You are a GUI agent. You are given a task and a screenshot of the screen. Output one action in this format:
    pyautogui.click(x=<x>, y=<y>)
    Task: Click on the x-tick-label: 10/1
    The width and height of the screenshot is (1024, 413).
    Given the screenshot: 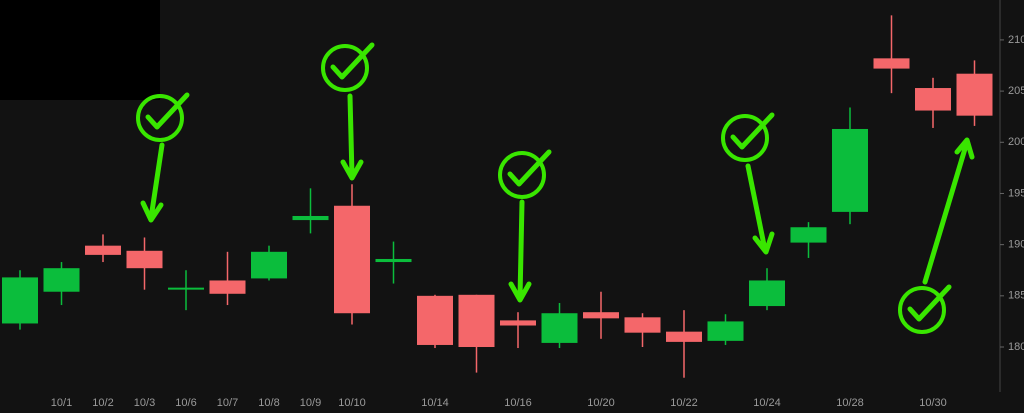 What is the action you would take?
    pyautogui.click(x=61, y=403)
    